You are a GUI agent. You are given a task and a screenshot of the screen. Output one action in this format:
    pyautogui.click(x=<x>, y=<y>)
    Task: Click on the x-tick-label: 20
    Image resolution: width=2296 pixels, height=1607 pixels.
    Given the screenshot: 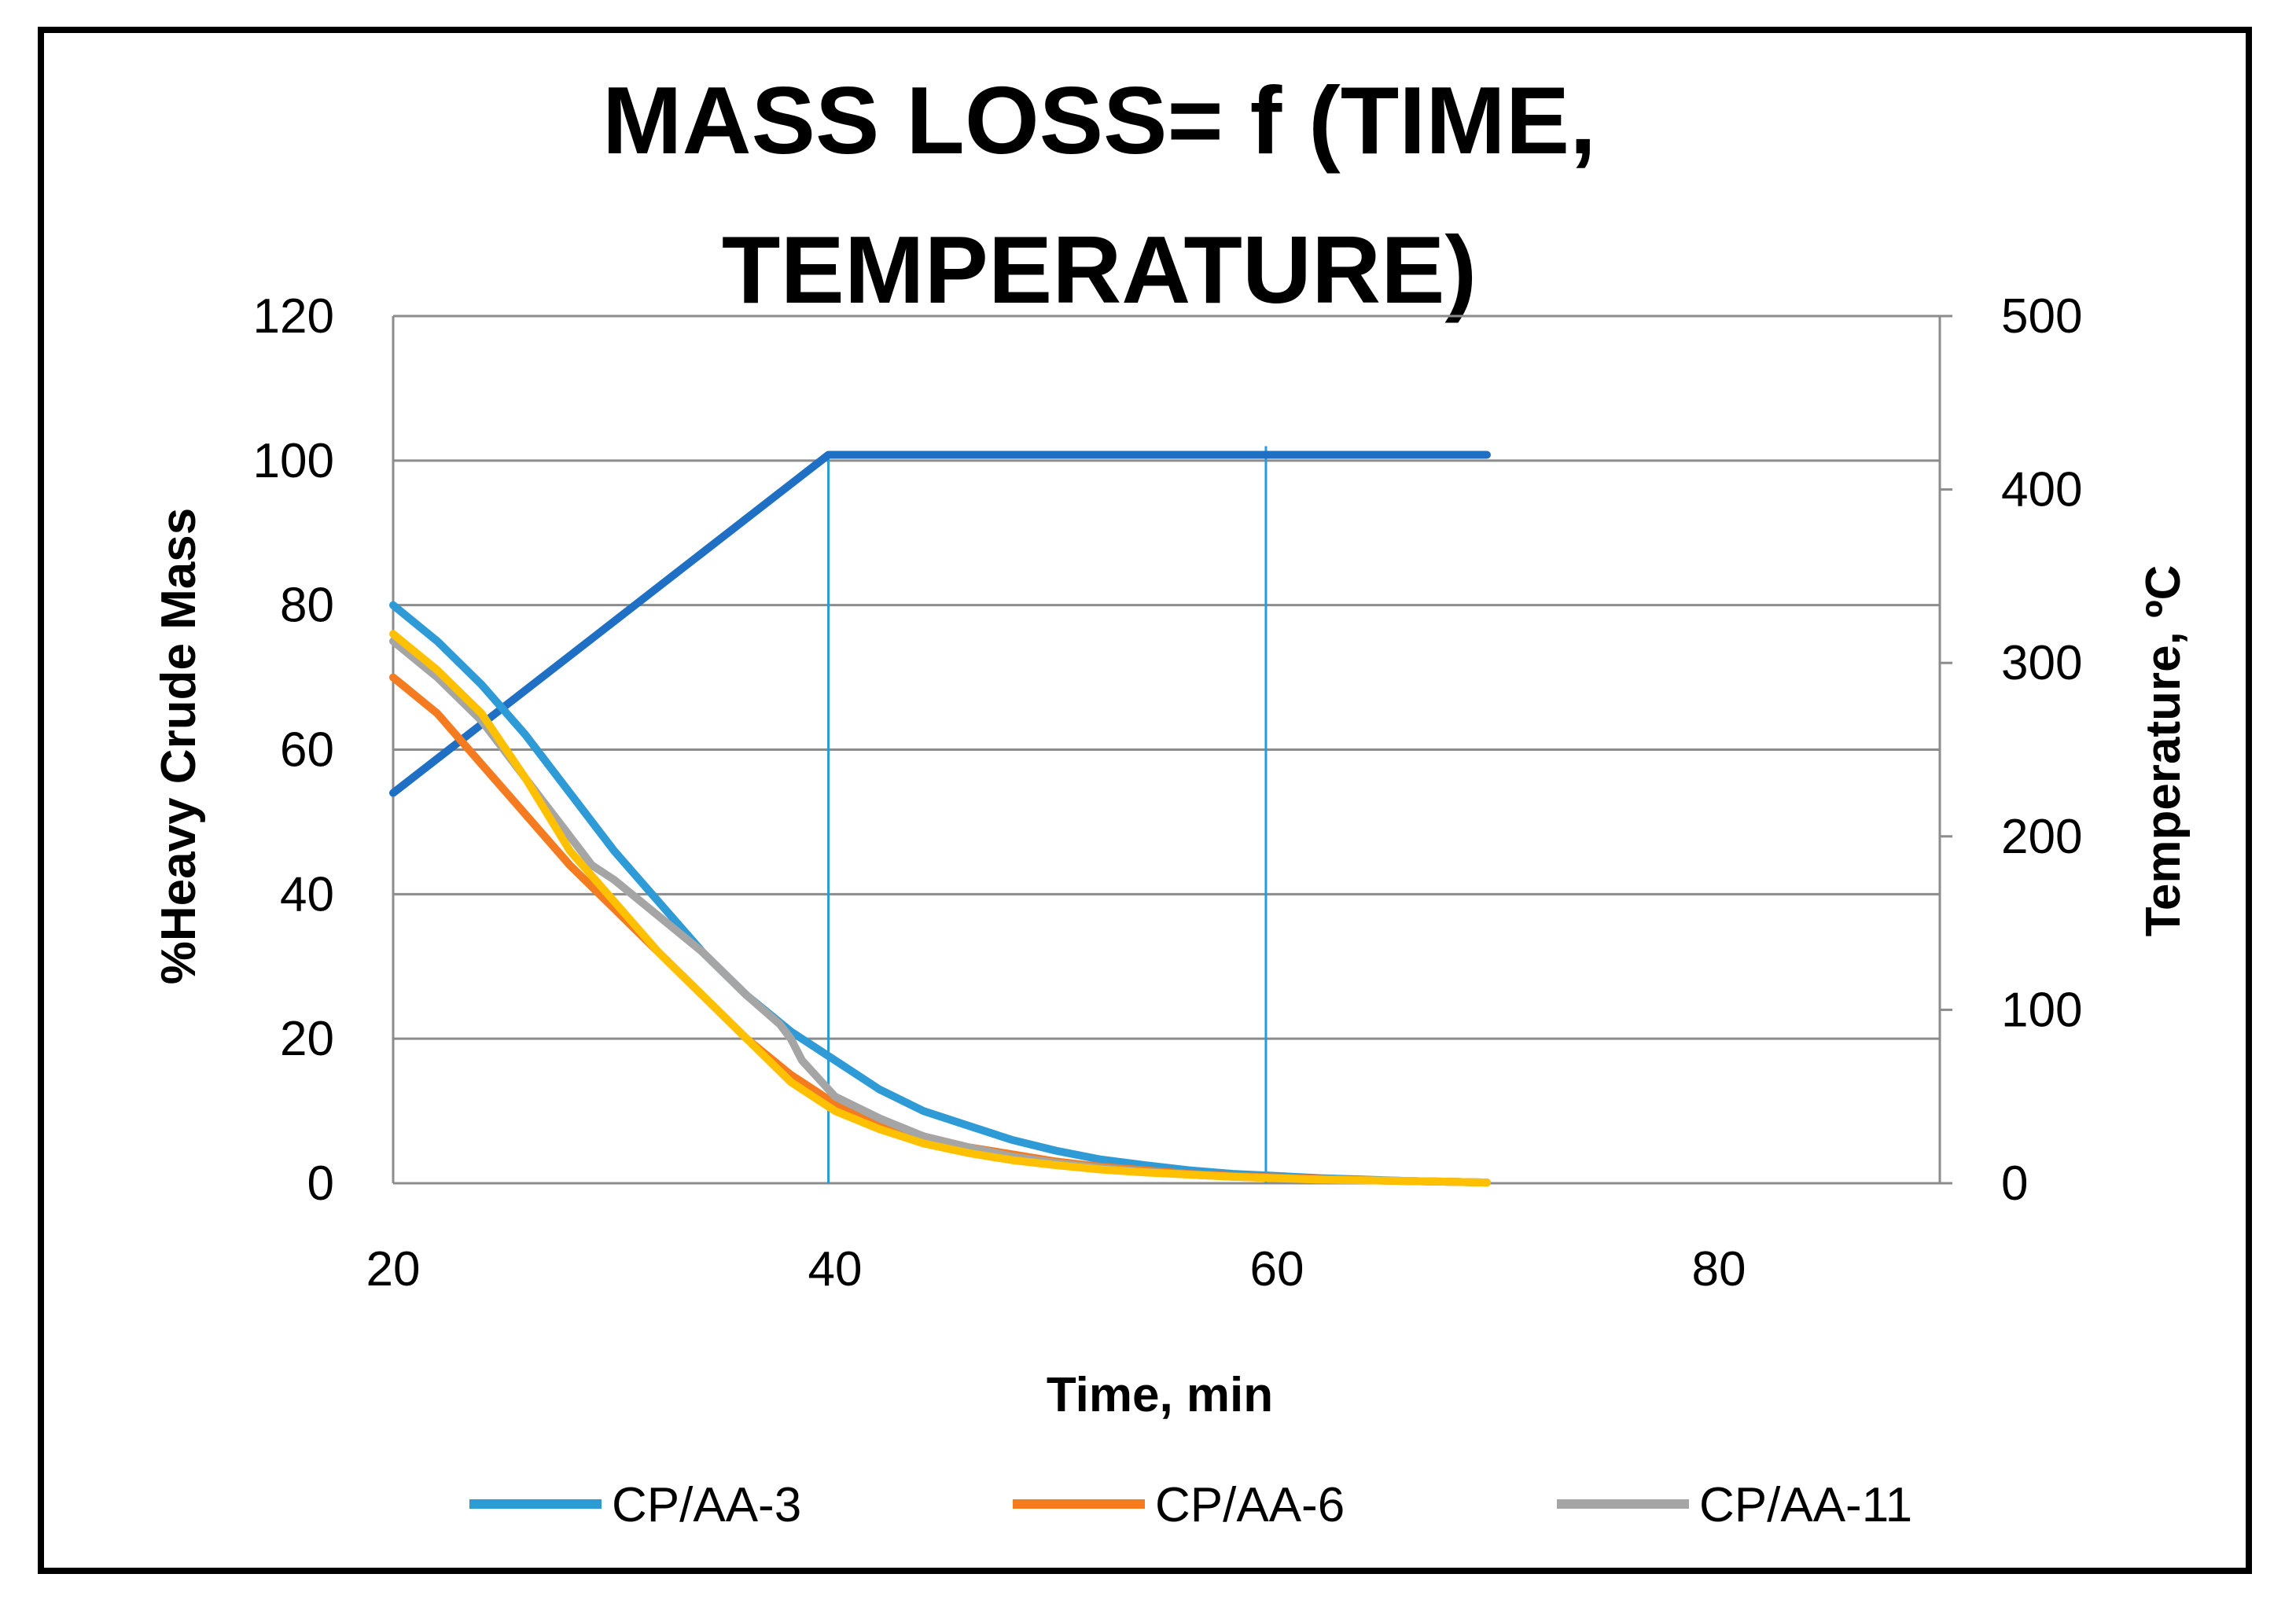 What is the action you would take?
    pyautogui.click(x=393, y=1269)
    